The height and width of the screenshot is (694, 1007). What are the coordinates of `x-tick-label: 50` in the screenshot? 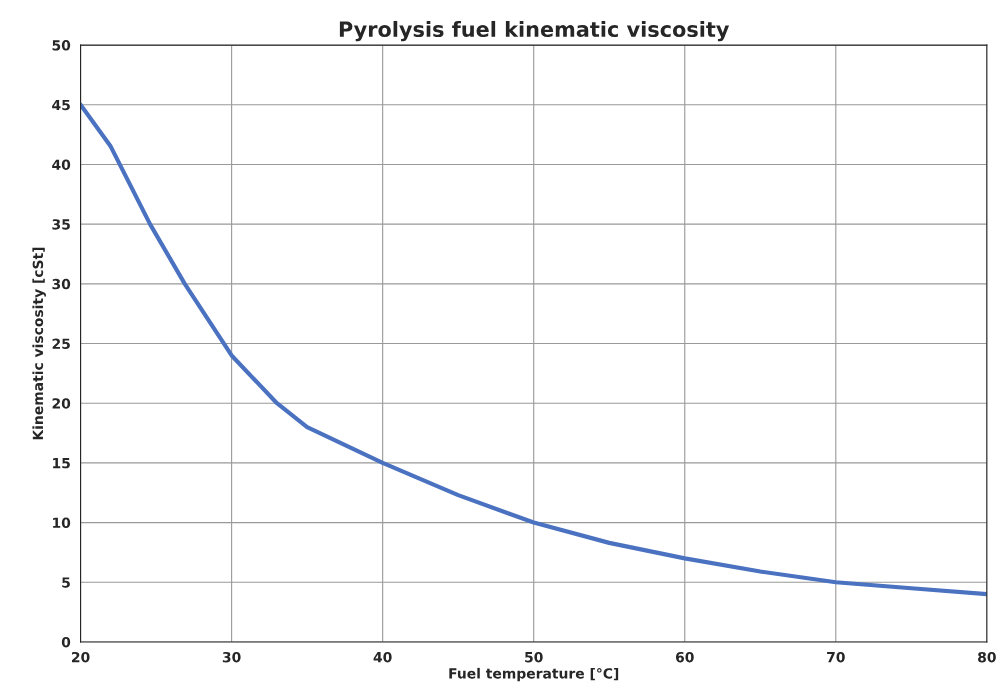 It's located at (534, 657).